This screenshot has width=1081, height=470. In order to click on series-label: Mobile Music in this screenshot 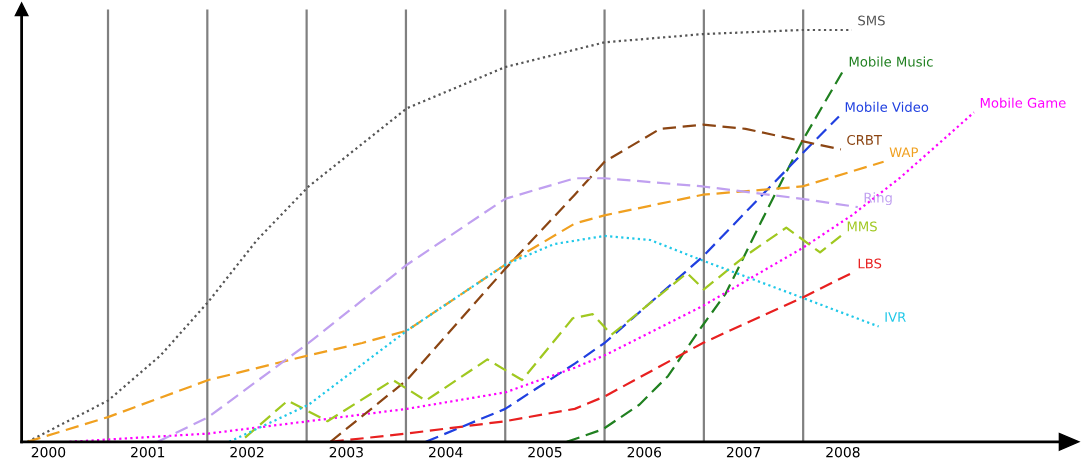, I will do `click(891, 61)`.